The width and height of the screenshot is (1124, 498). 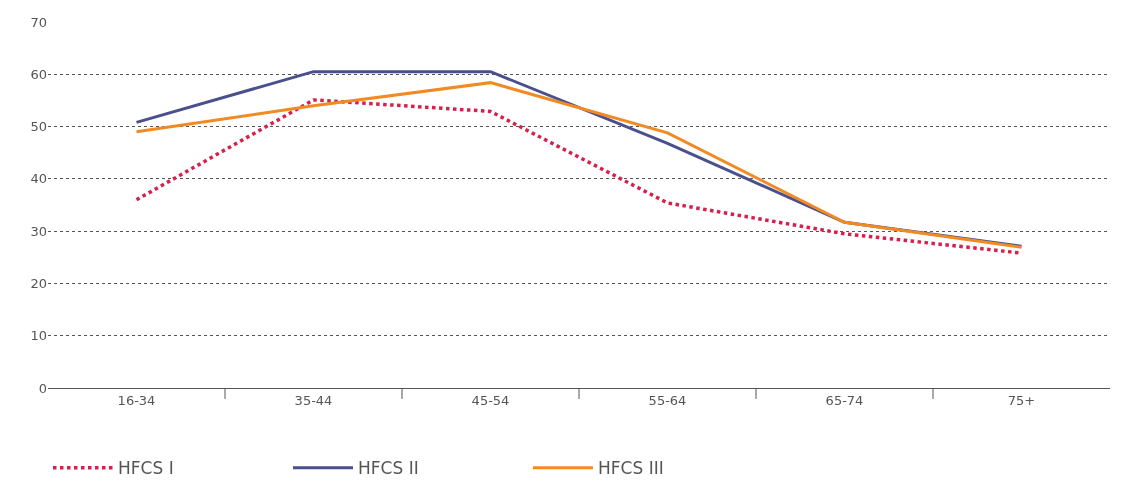 I want to click on y-tick-label: 60, so click(x=38, y=74).